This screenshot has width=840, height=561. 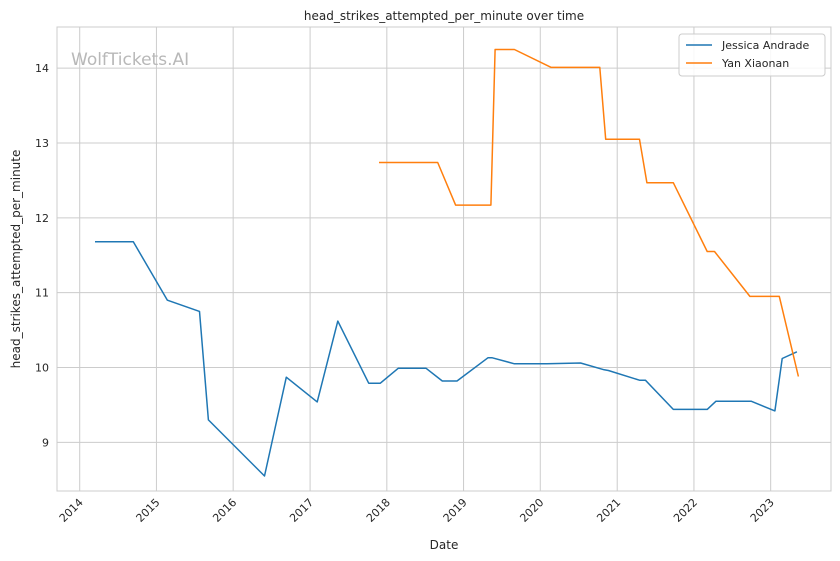 What do you see at coordinates (42, 143) in the screenshot?
I see `y-tick-label: 13` at bounding box center [42, 143].